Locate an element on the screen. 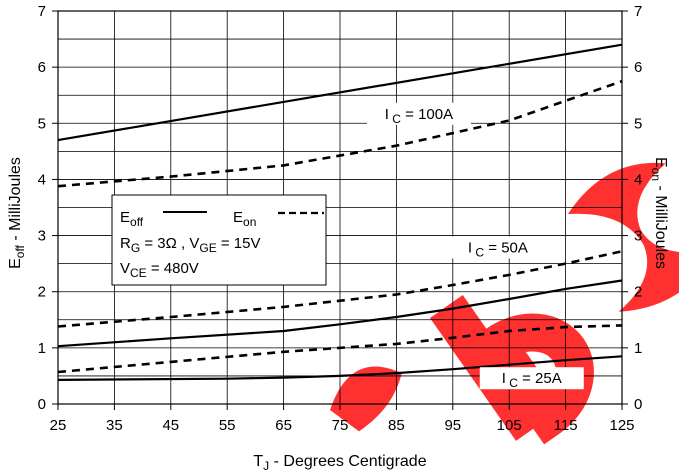 This screenshot has height=474, width=679. x-tick-label: 115 is located at coordinates (566, 425).